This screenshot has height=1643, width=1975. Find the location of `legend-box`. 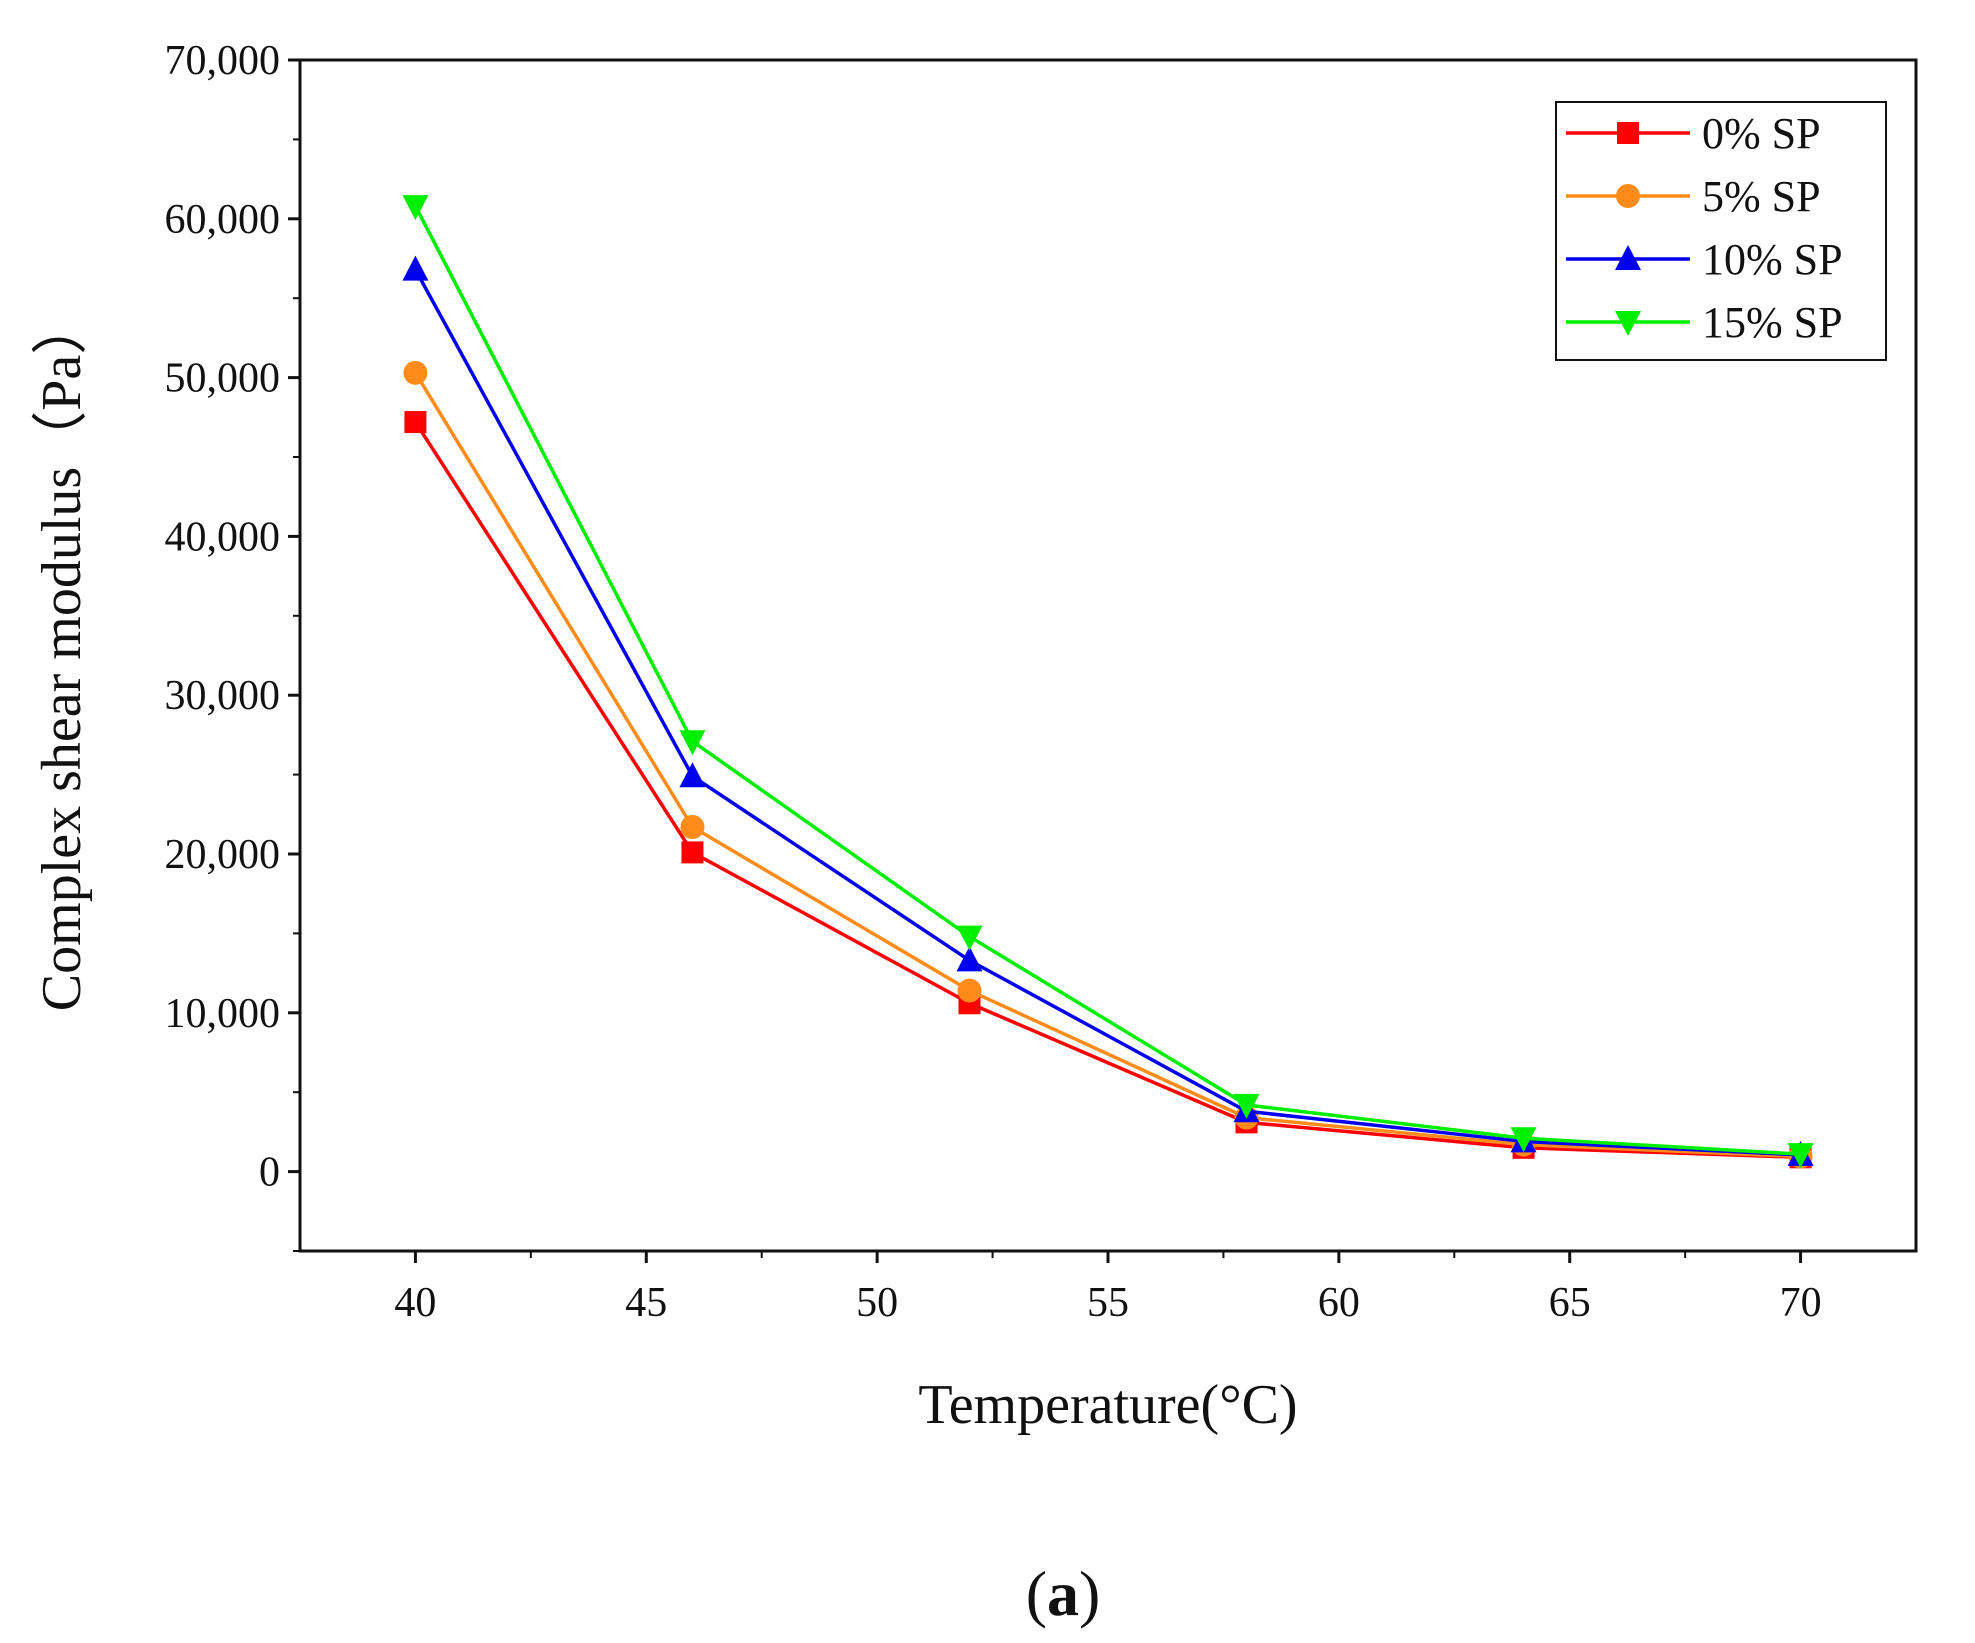

legend-box is located at coordinates (1721, 231).